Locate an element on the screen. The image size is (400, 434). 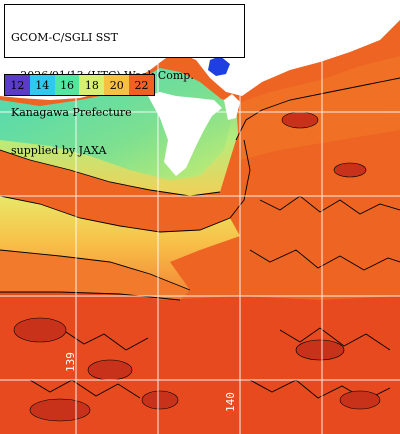
east-shelf is located at coordinates (318, 108).